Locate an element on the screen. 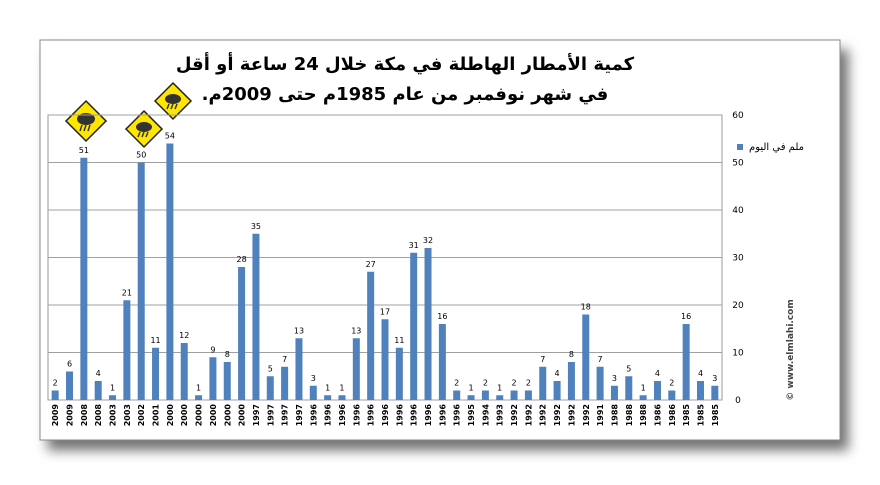  data-label: 9 is located at coordinates (212, 349).